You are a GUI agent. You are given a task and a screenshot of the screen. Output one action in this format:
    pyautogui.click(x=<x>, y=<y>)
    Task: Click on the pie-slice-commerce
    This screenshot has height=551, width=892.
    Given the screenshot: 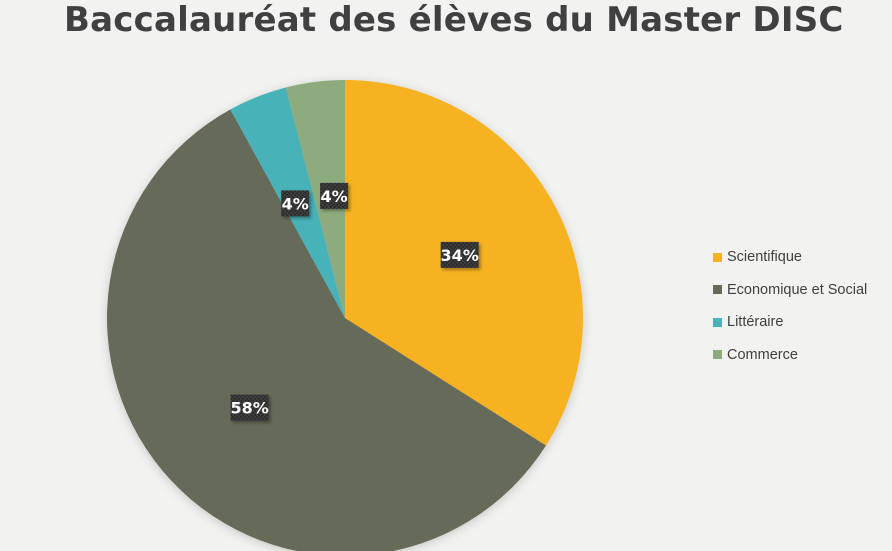 What is the action you would take?
    pyautogui.click(x=315, y=199)
    